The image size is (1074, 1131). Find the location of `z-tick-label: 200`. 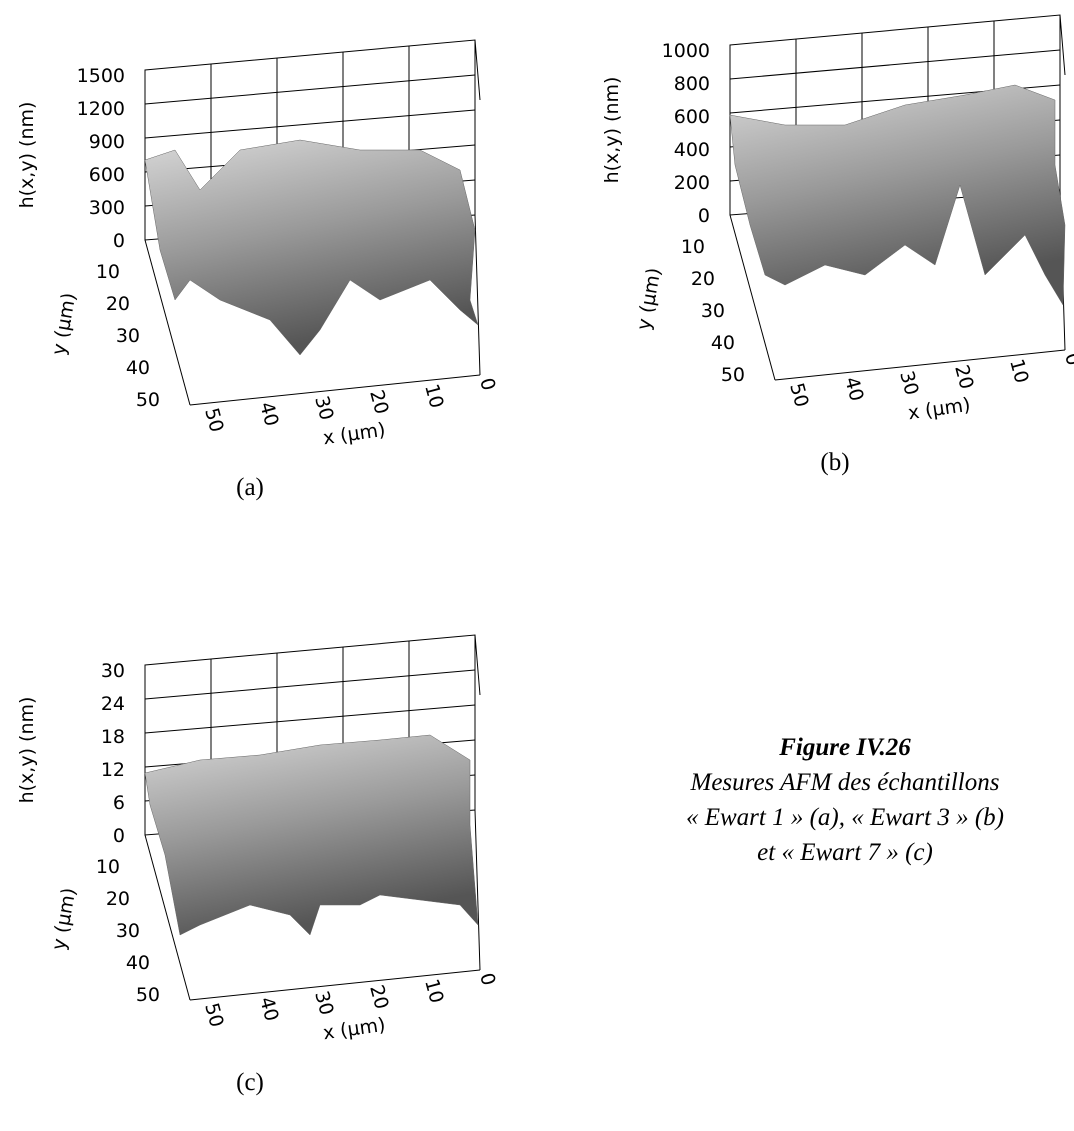

z-tick-label: 200 is located at coordinates (692, 183).